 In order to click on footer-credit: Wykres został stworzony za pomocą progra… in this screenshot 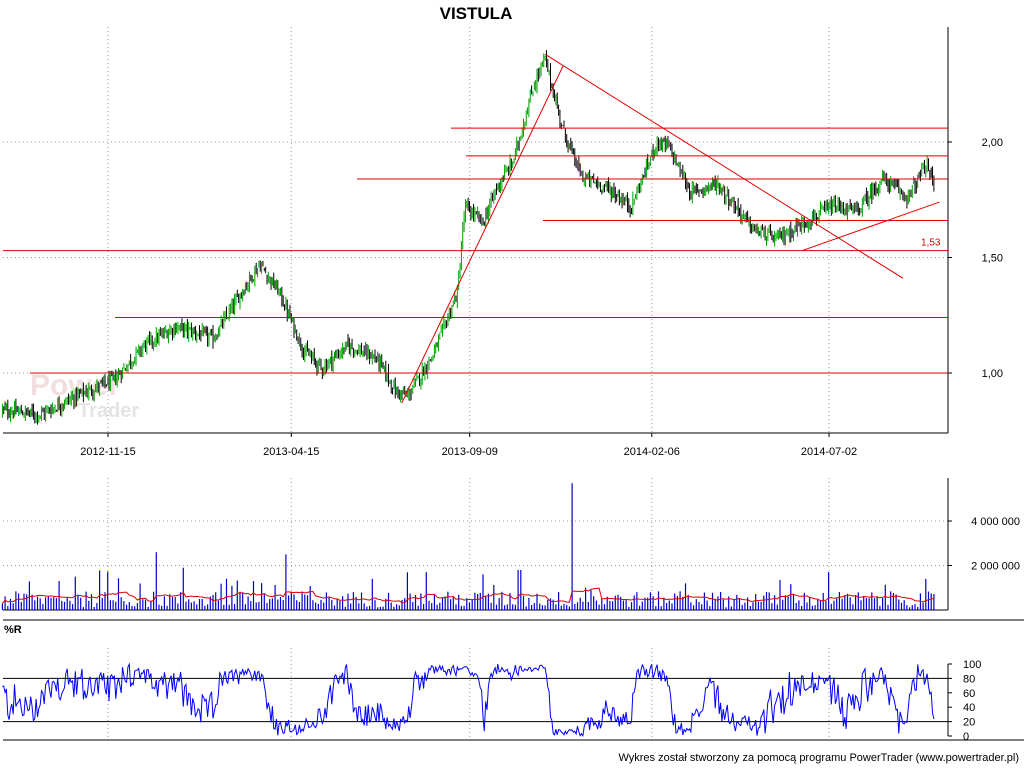, I will do `click(818, 758)`.